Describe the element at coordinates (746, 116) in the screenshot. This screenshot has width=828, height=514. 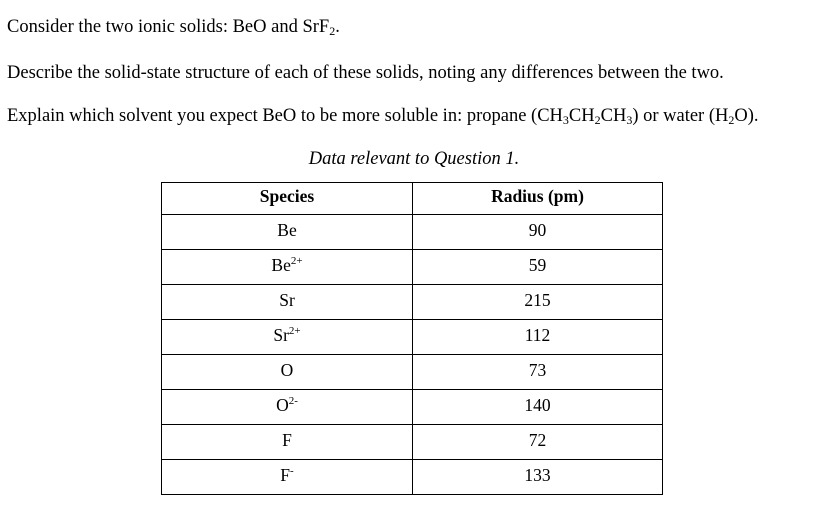
I see `text: O).` at that location.